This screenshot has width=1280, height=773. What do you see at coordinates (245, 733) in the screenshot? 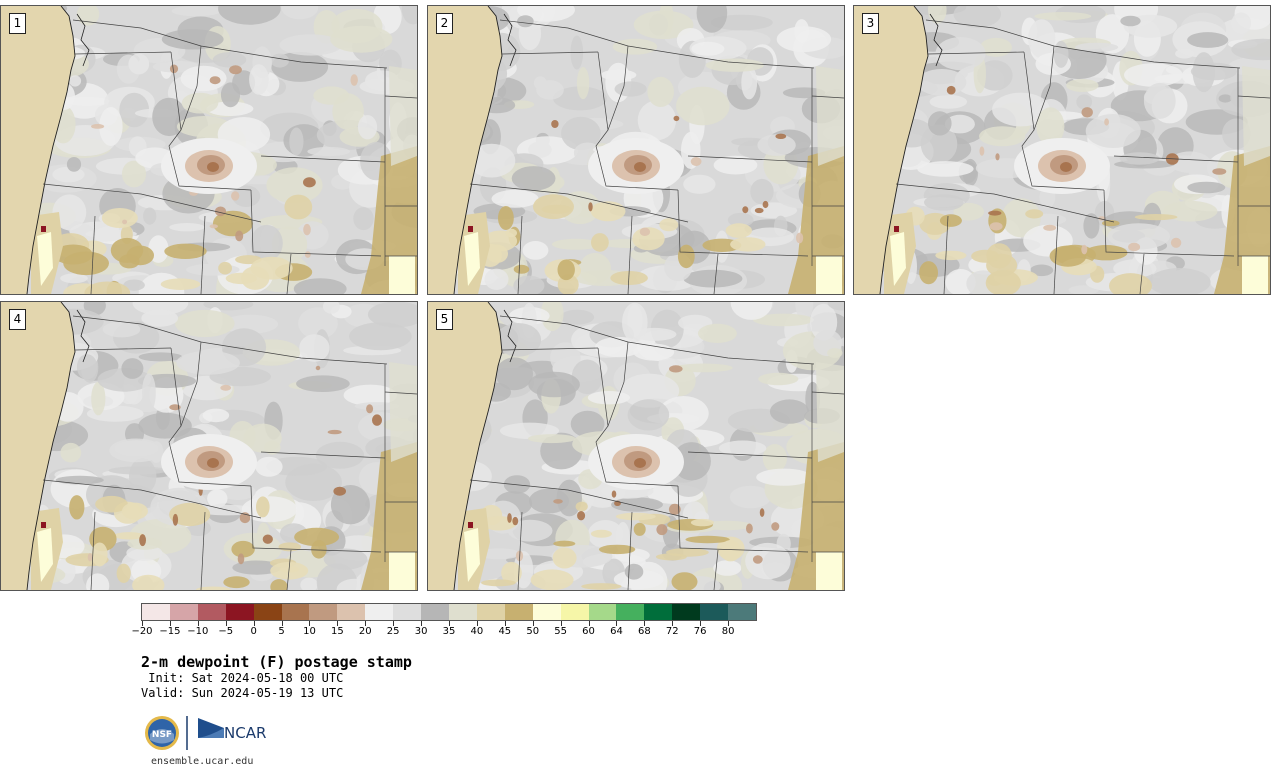
I see `ncar-logo-text: NCAR` at bounding box center [245, 733].